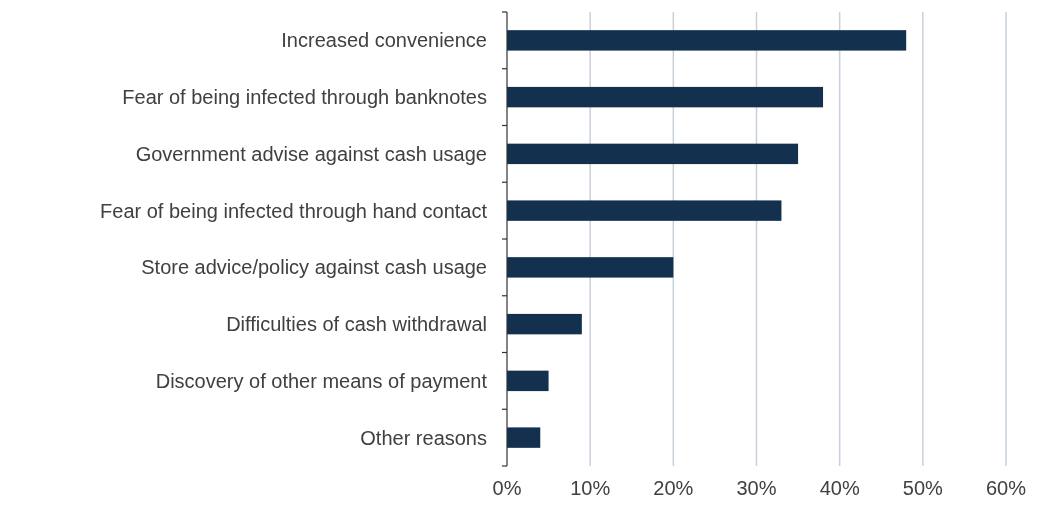 This screenshot has height=507, width=1046. I want to click on x-tick-label: 60%, so click(1006, 488).